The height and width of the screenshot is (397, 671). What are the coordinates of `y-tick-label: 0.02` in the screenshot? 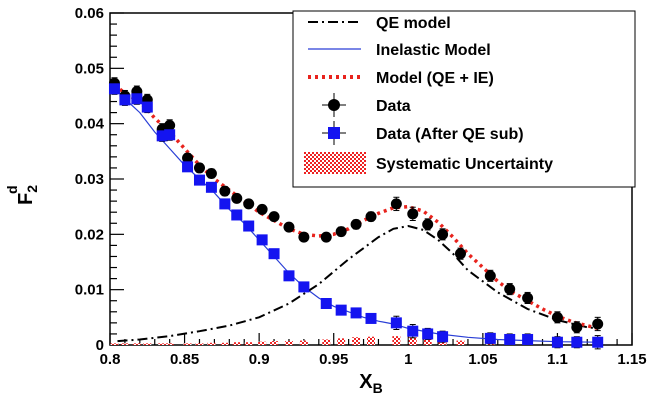 It's located at (89, 234).